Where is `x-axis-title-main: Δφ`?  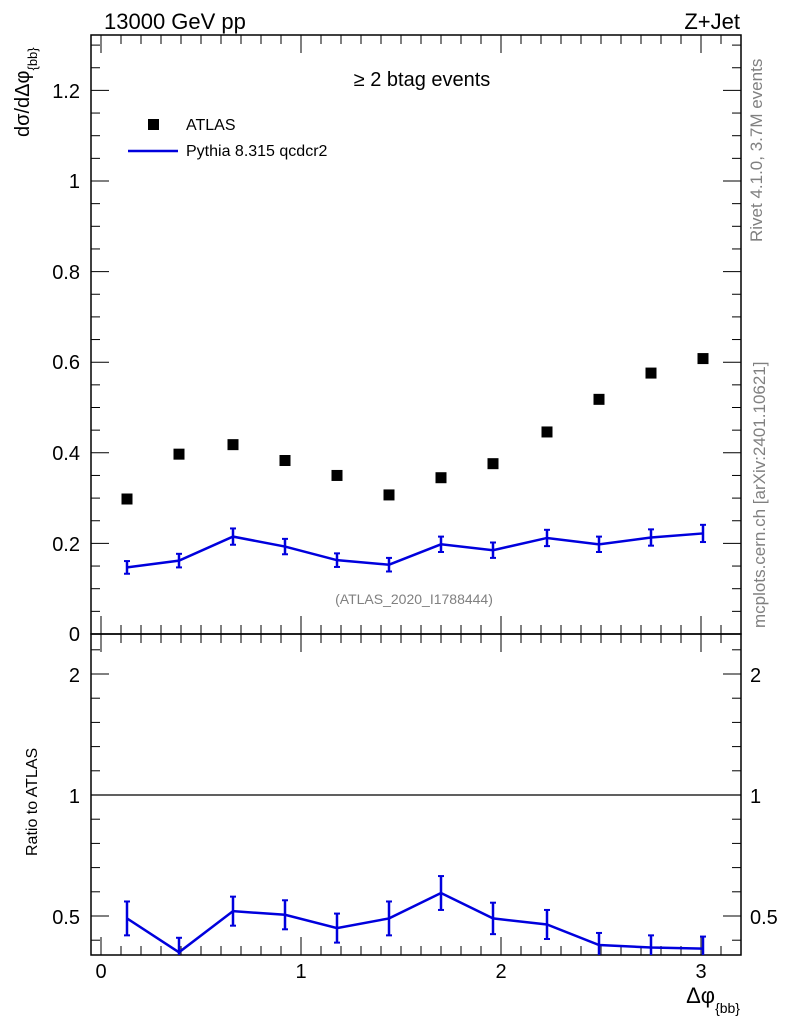 x-axis-title-main: Δφ is located at coordinates (700, 995).